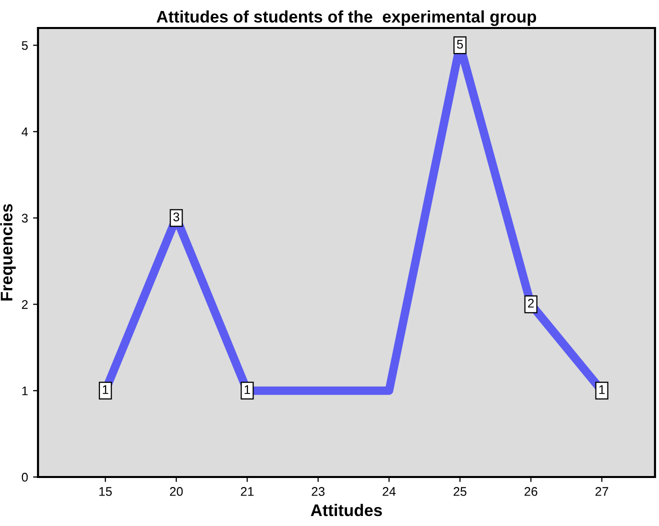  What do you see at coordinates (459, 44) in the screenshot?
I see `data-label: 5` at bounding box center [459, 44].